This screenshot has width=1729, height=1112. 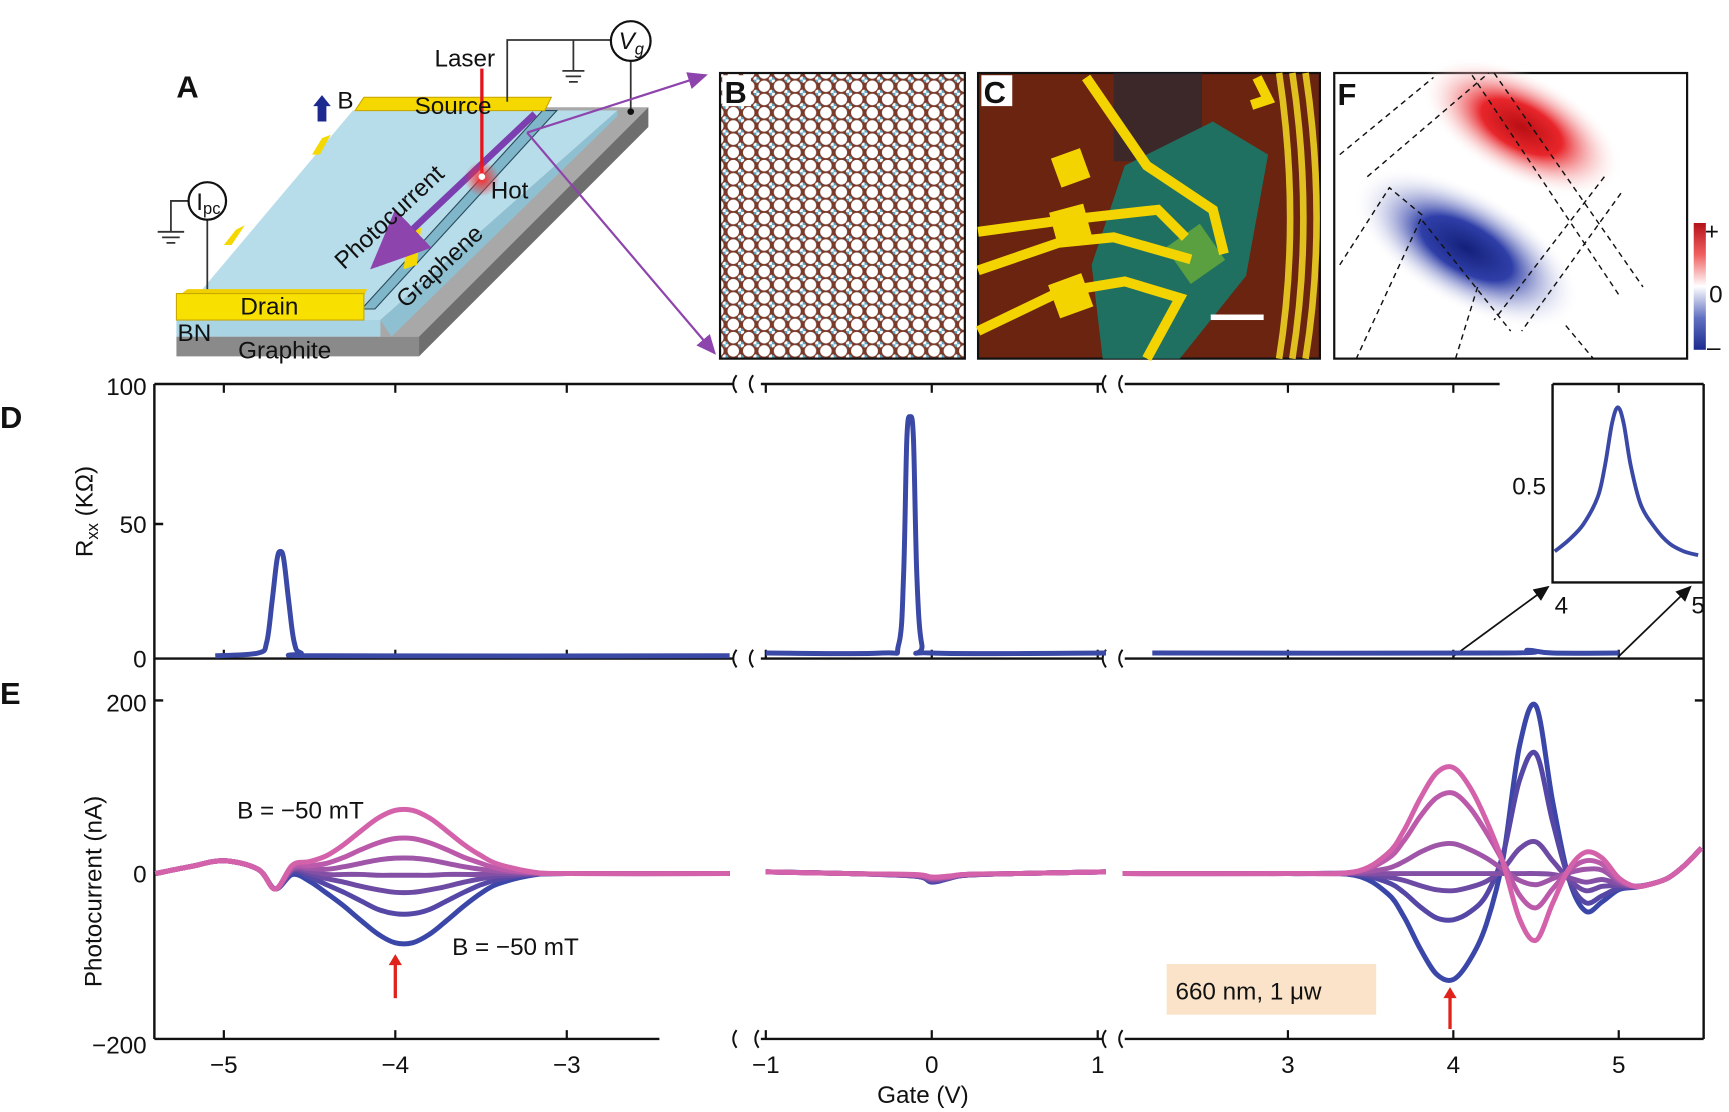 I want to click on d-ylabel: Rxx (KΩ), so click(x=87, y=511).